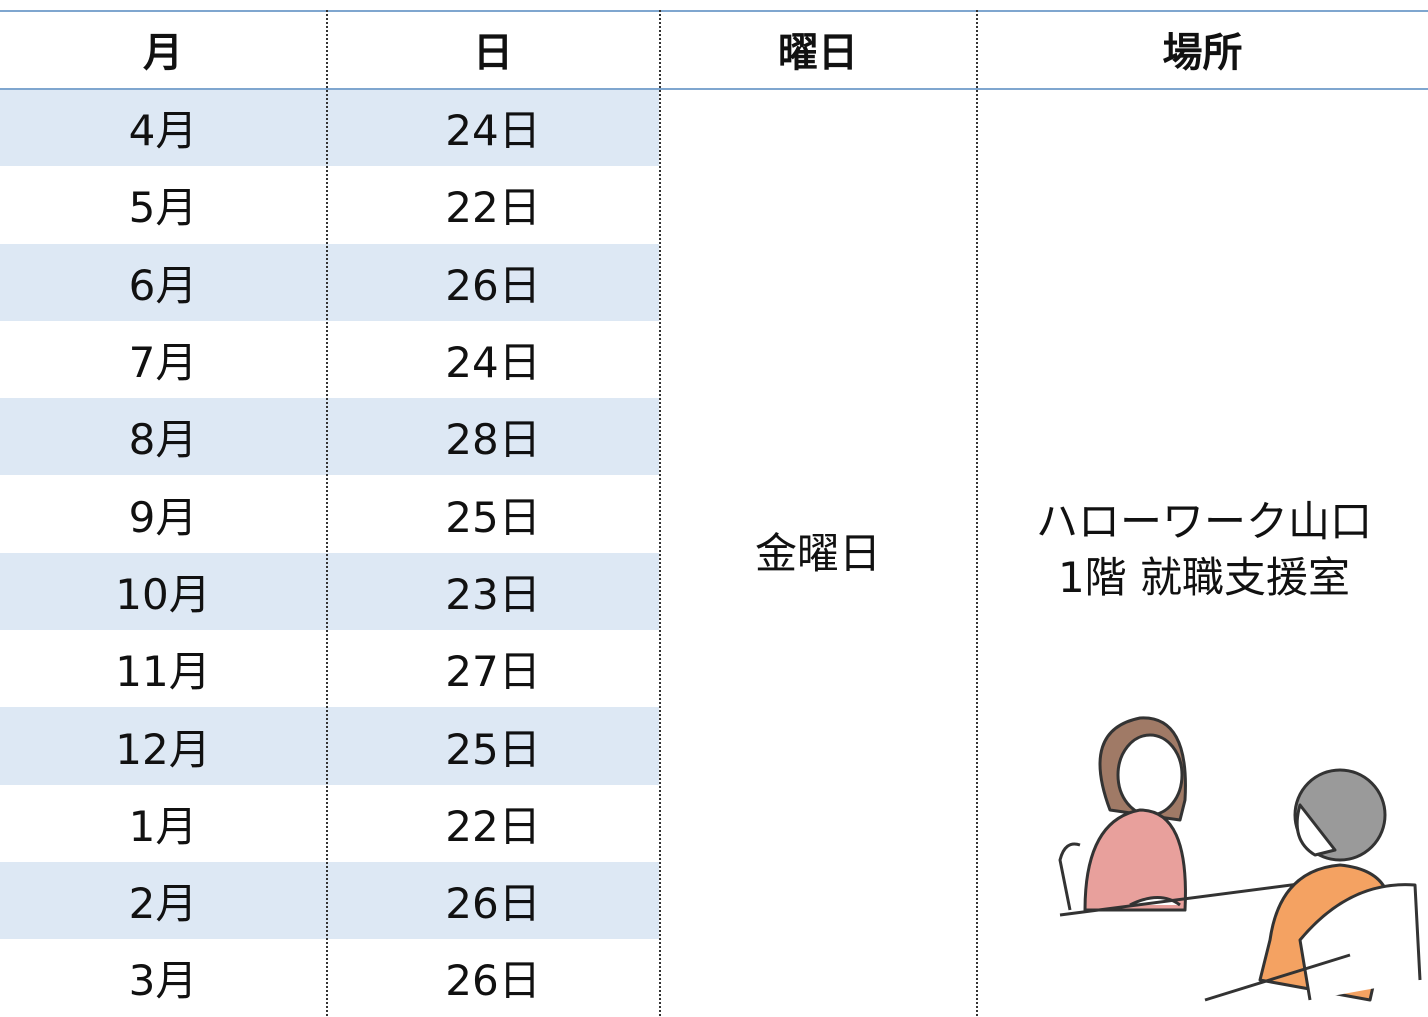  Describe the element at coordinates (1240, 859) in the screenshot. I see `consultation-illustration` at that location.